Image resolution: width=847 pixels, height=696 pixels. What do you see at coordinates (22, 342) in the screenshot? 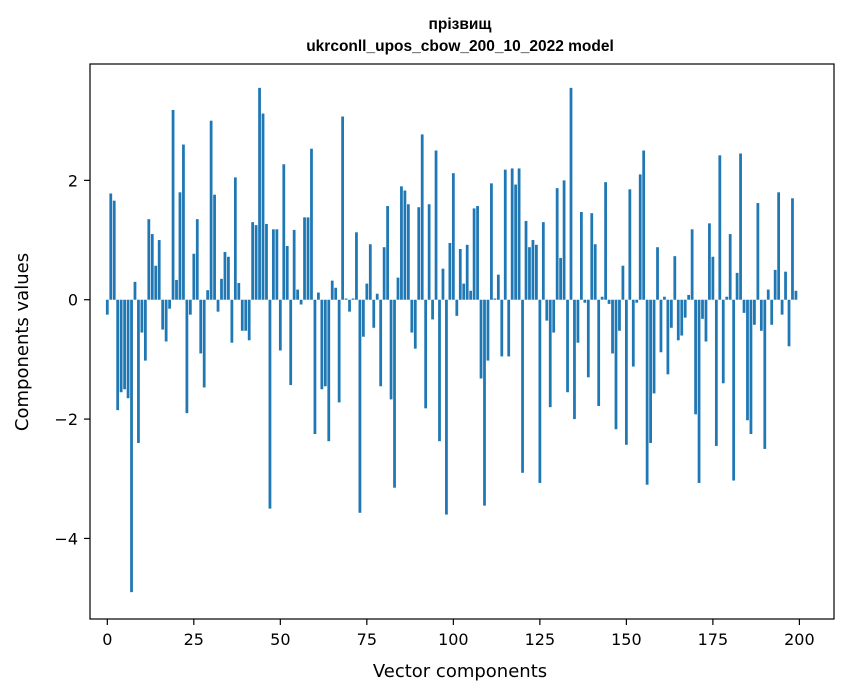
I see `y-axis-label: Components values` at bounding box center [22, 342].